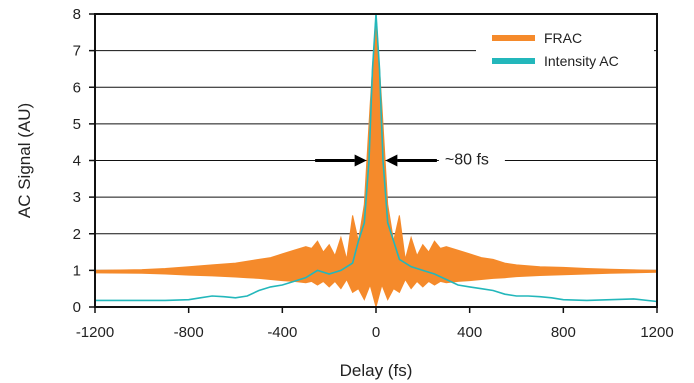  Describe the element at coordinates (77, 270) in the screenshot. I see `ytick-label-1: 1` at that location.